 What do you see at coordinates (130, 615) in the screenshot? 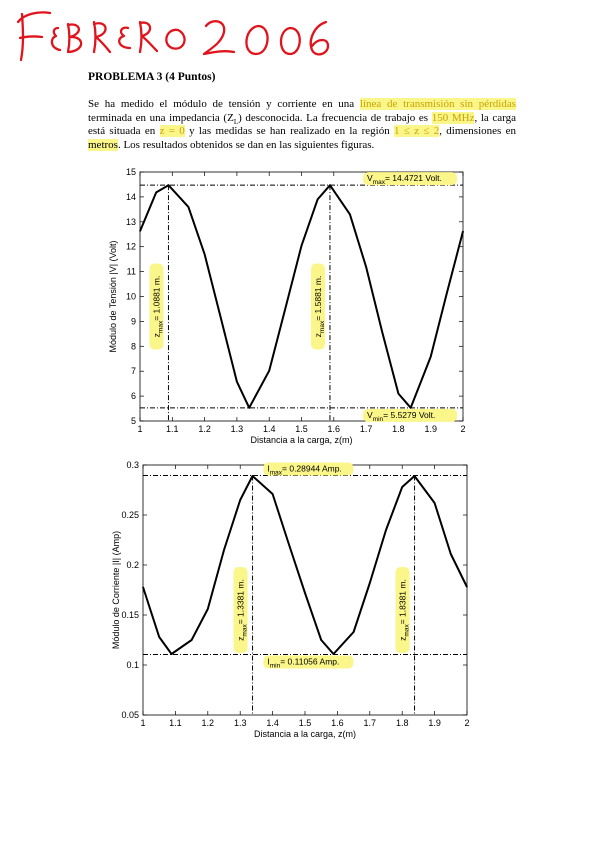
I see `y-tick-label: 0.15` at bounding box center [130, 615].